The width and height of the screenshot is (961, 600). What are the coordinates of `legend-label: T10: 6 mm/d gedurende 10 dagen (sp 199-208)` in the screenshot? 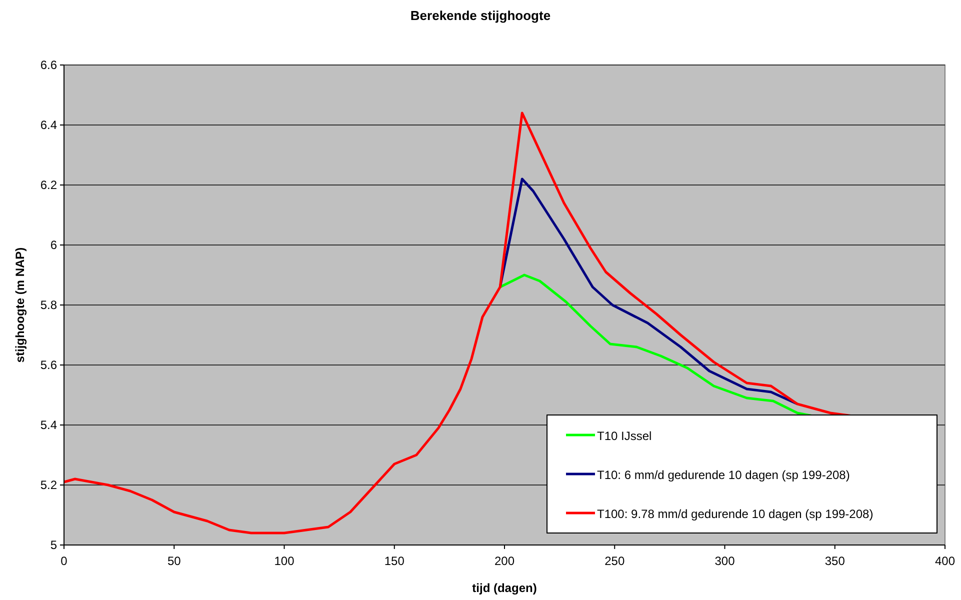 It's located at (723, 475).